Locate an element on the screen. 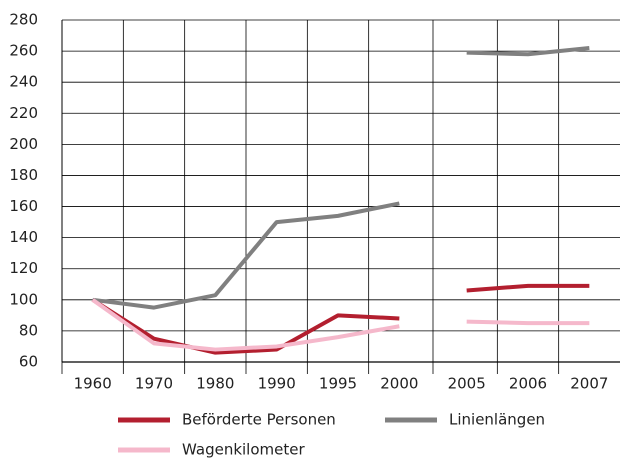  y-tick-label: 60 is located at coordinates (28, 362).